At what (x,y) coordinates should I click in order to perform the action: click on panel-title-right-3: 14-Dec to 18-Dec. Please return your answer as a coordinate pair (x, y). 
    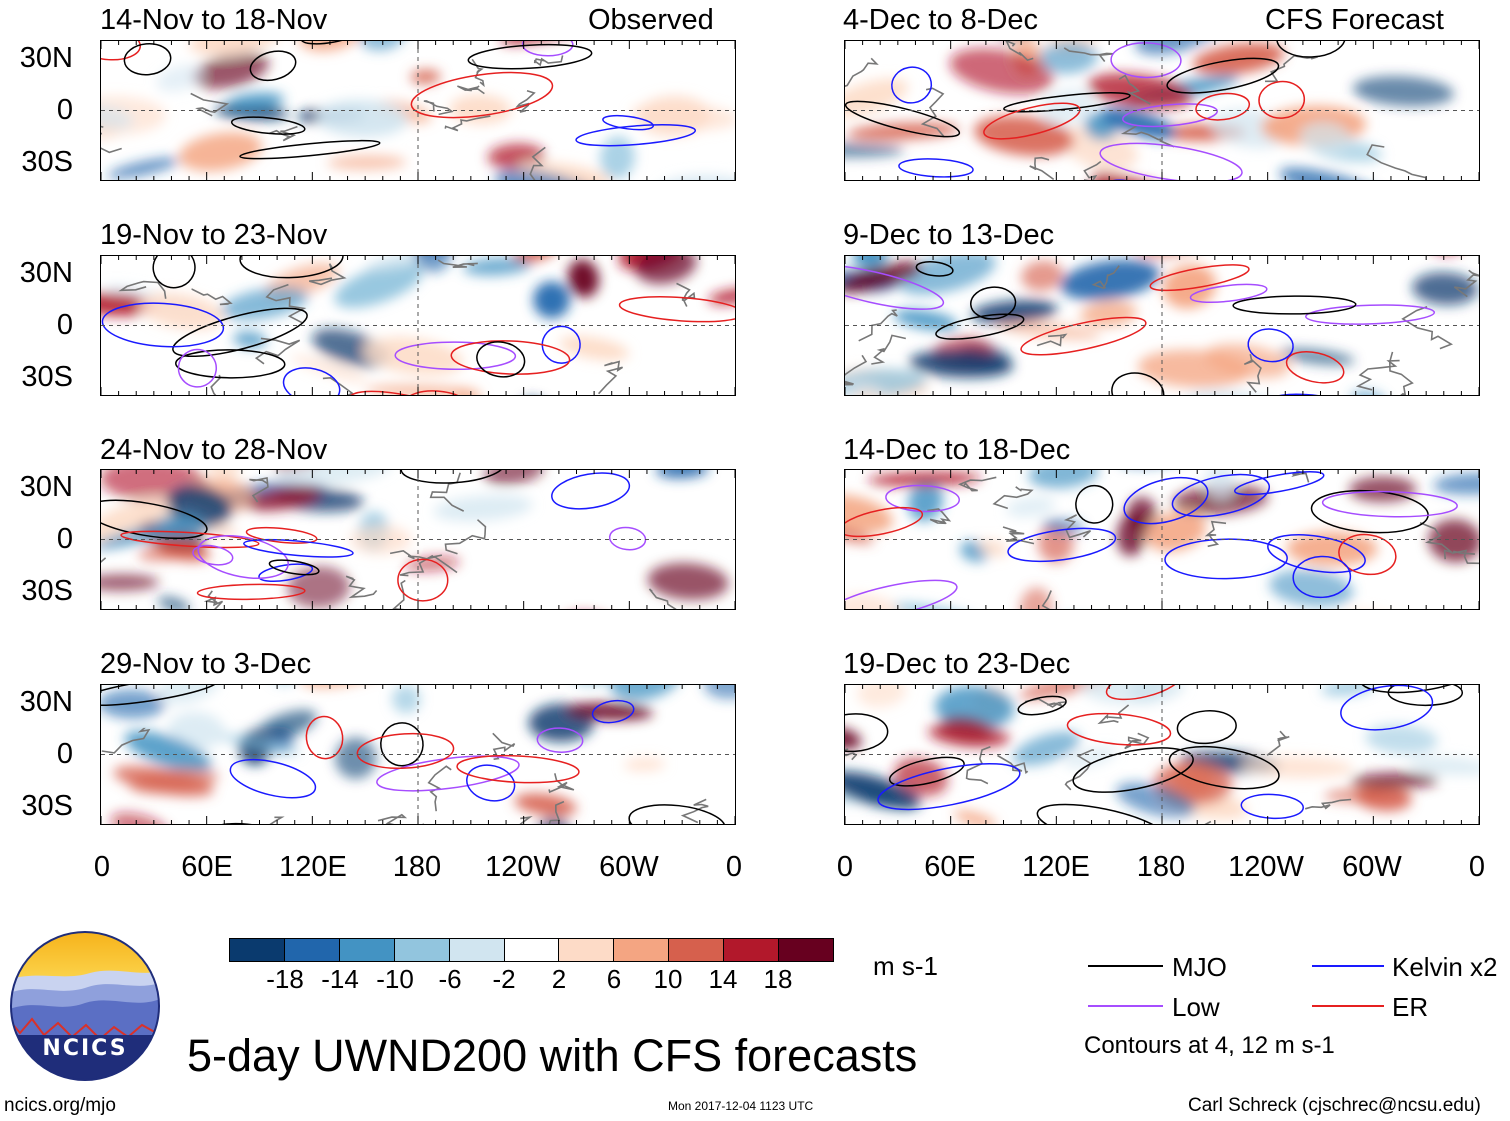
    Looking at the image, I should click on (957, 450).